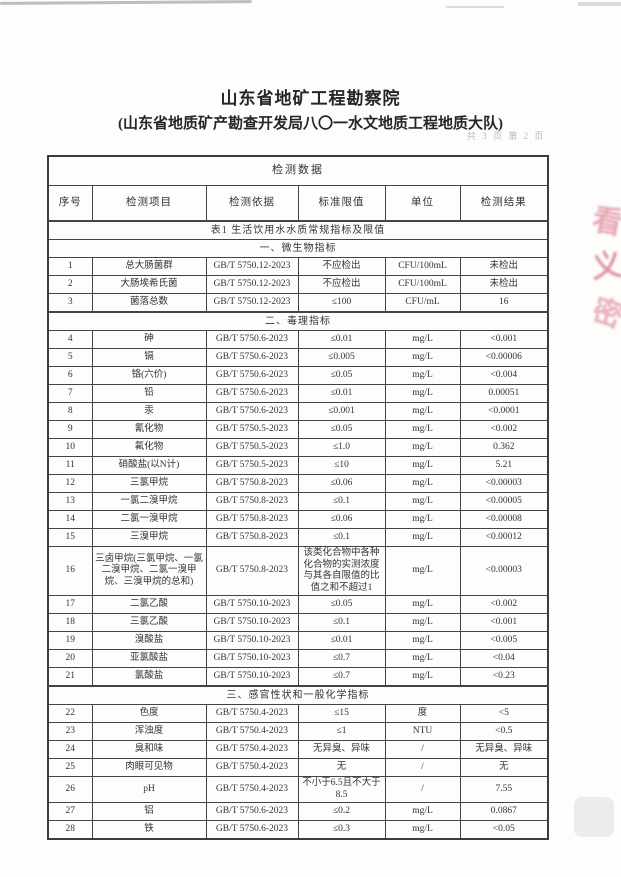 The height and width of the screenshot is (877, 621). I want to click on column-header-result: 检测结果, so click(504, 203).